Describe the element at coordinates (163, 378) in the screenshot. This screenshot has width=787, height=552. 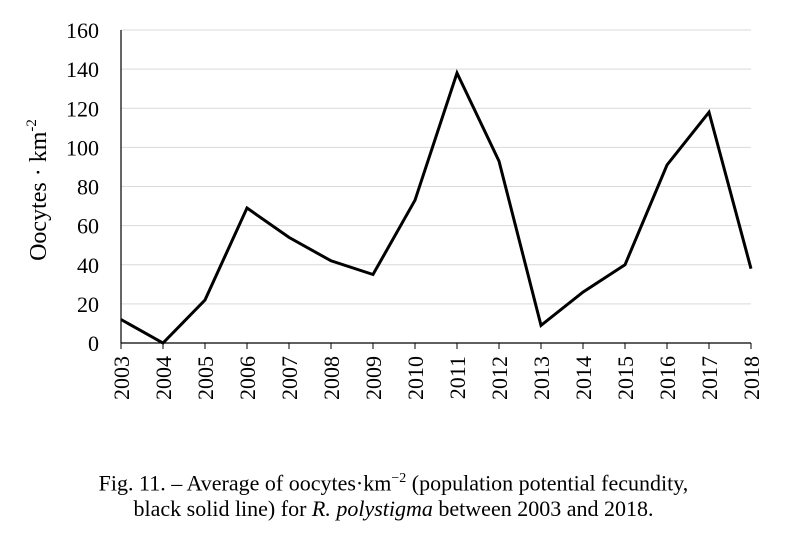
I see `x-tick-label: 2004` at that location.